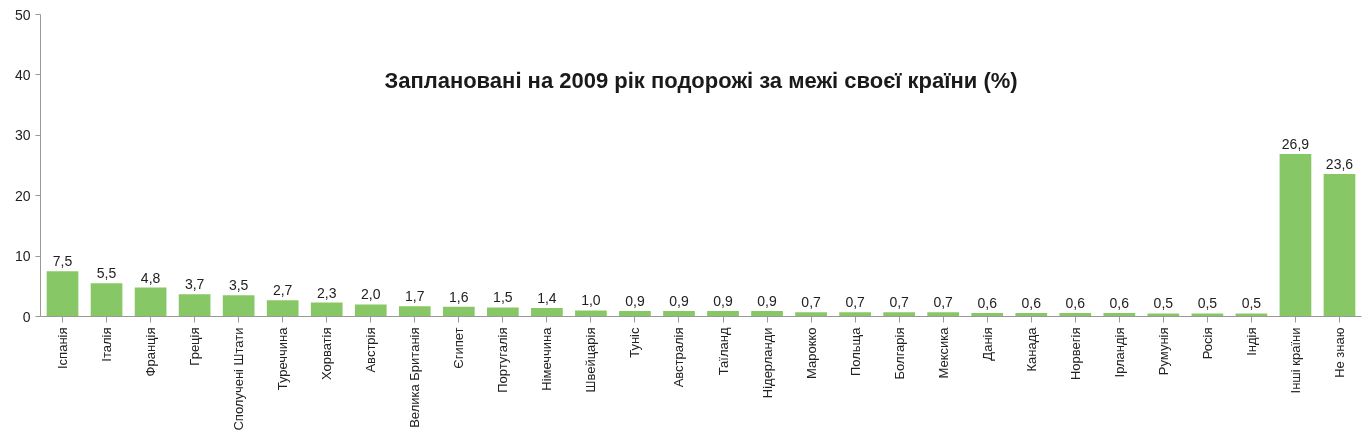 The height and width of the screenshot is (437, 1369). What do you see at coordinates (22, 14) in the screenshot?
I see `y-tick-label: 50` at bounding box center [22, 14].